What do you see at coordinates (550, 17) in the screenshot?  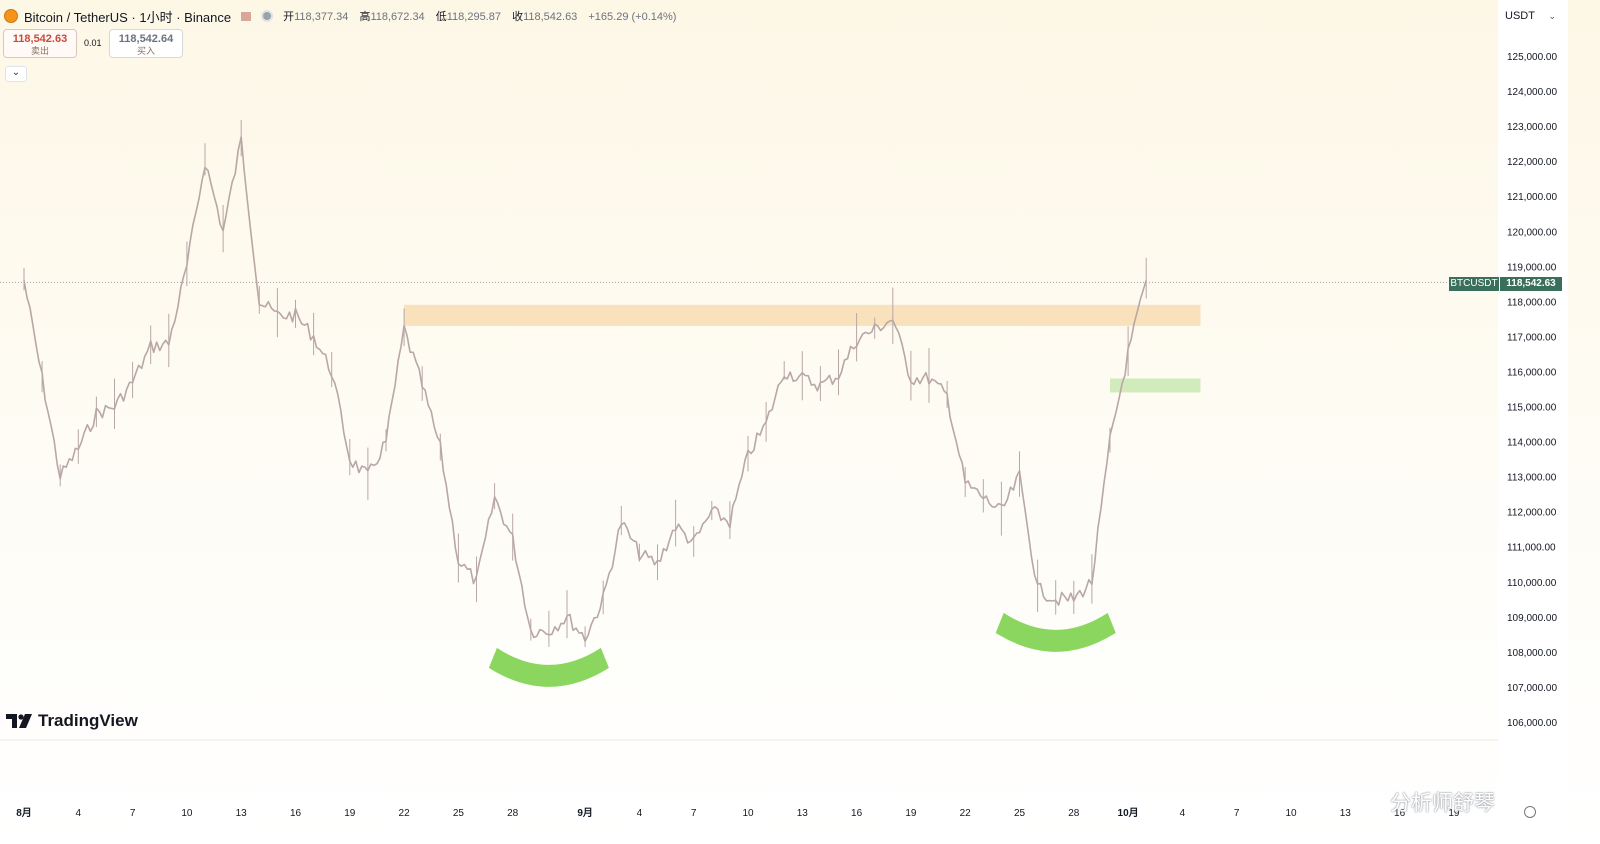 I see `close-value: 118,542.63` at bounding box center [550, 17].